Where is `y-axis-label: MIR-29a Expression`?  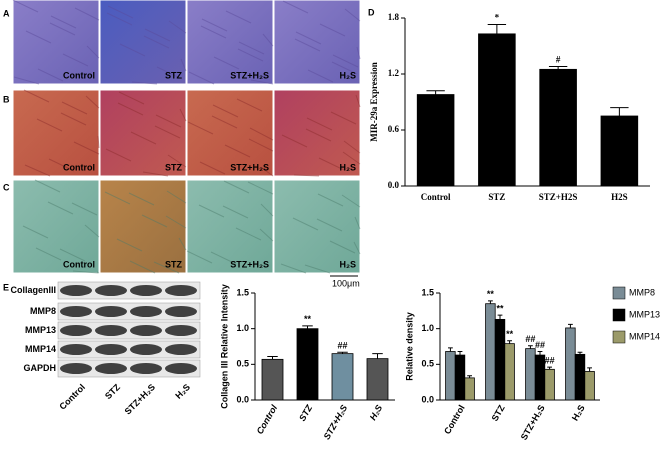 y-axis-label: MIR-29a Expression is located at coordinates (374, 102).